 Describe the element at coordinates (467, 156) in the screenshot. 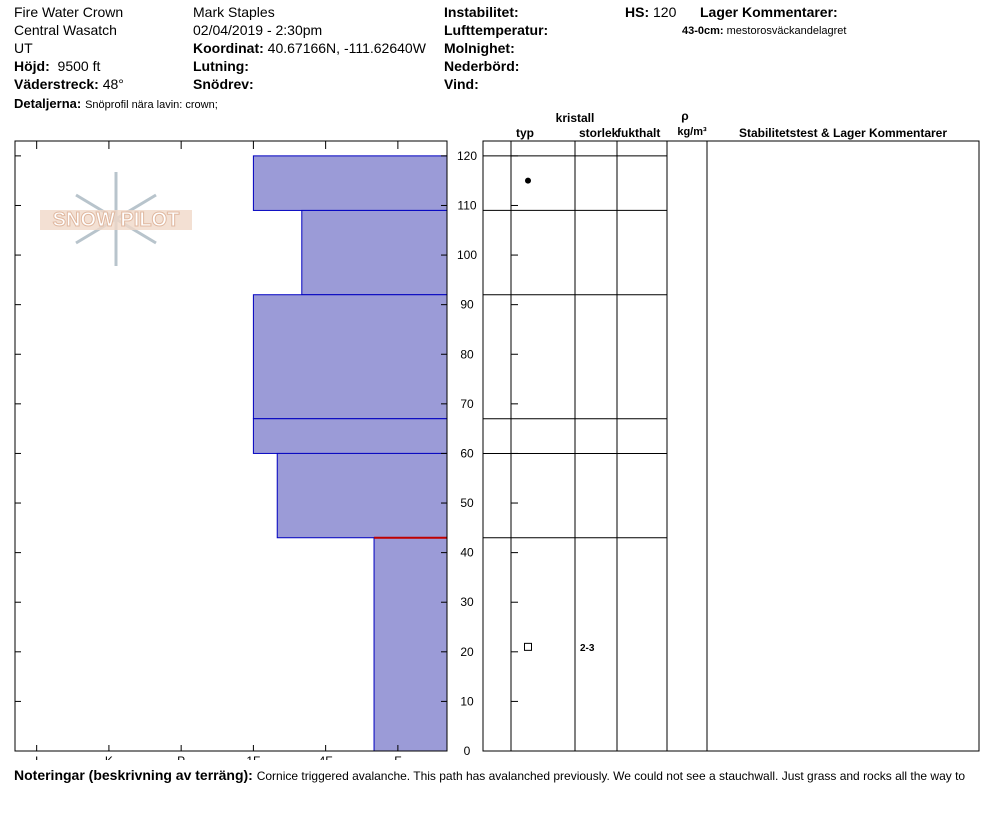

I see `y-tick-label: 120` at that location.